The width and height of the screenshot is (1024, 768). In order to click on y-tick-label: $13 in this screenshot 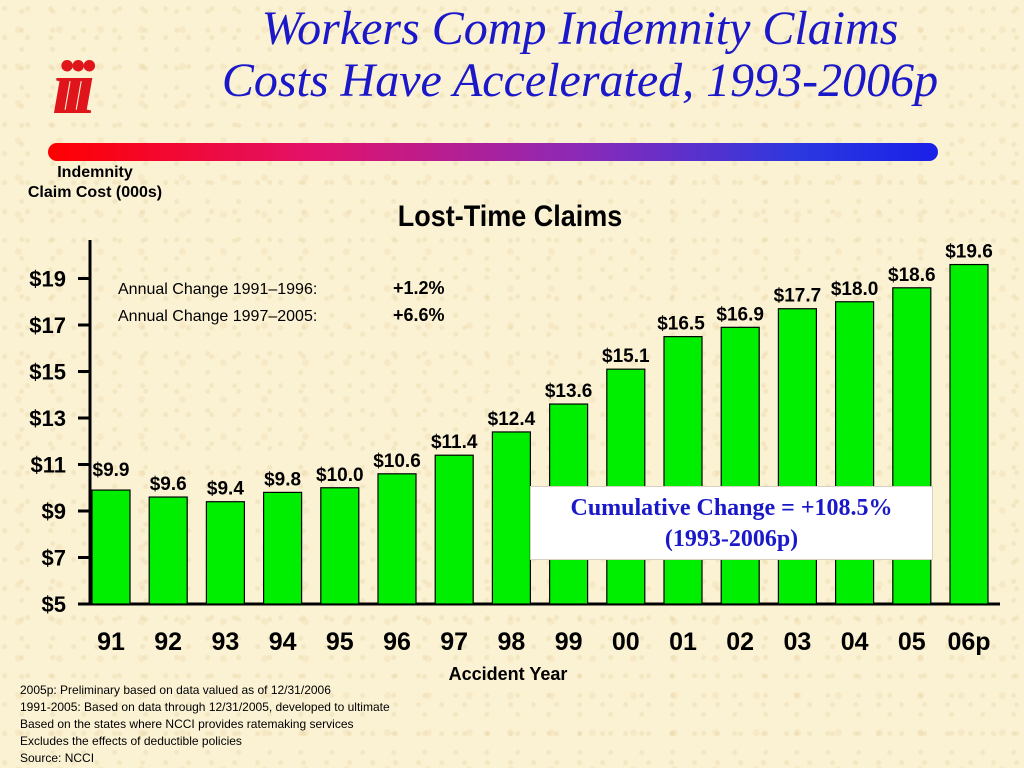, I will do `click(47, 418)`.